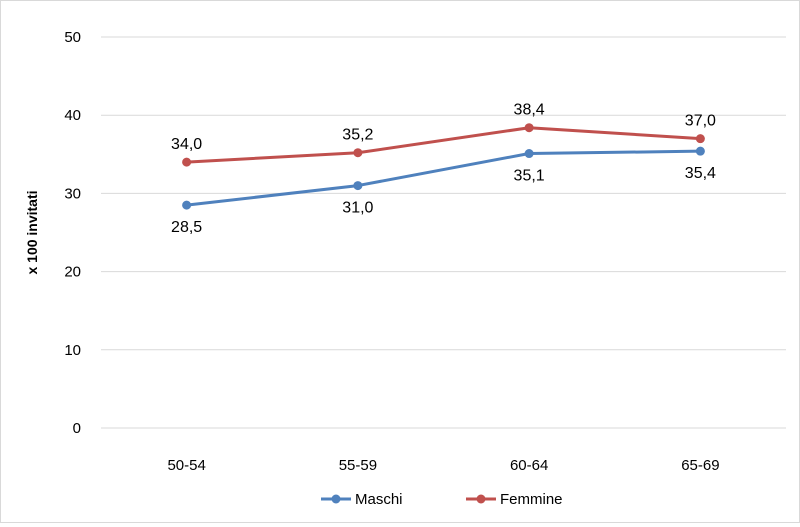 The width and height of the screenshot is (800, 527). Describe the element at coordinates (379, 499) in the screenshot. I see `legend-label-maschi: Maschi` at that location.